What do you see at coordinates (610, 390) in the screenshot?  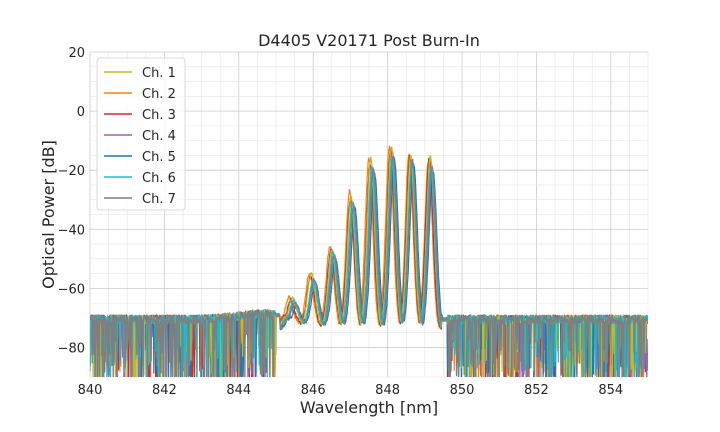 I see `x-tick-label: 854` at bounding box center [610, 390].